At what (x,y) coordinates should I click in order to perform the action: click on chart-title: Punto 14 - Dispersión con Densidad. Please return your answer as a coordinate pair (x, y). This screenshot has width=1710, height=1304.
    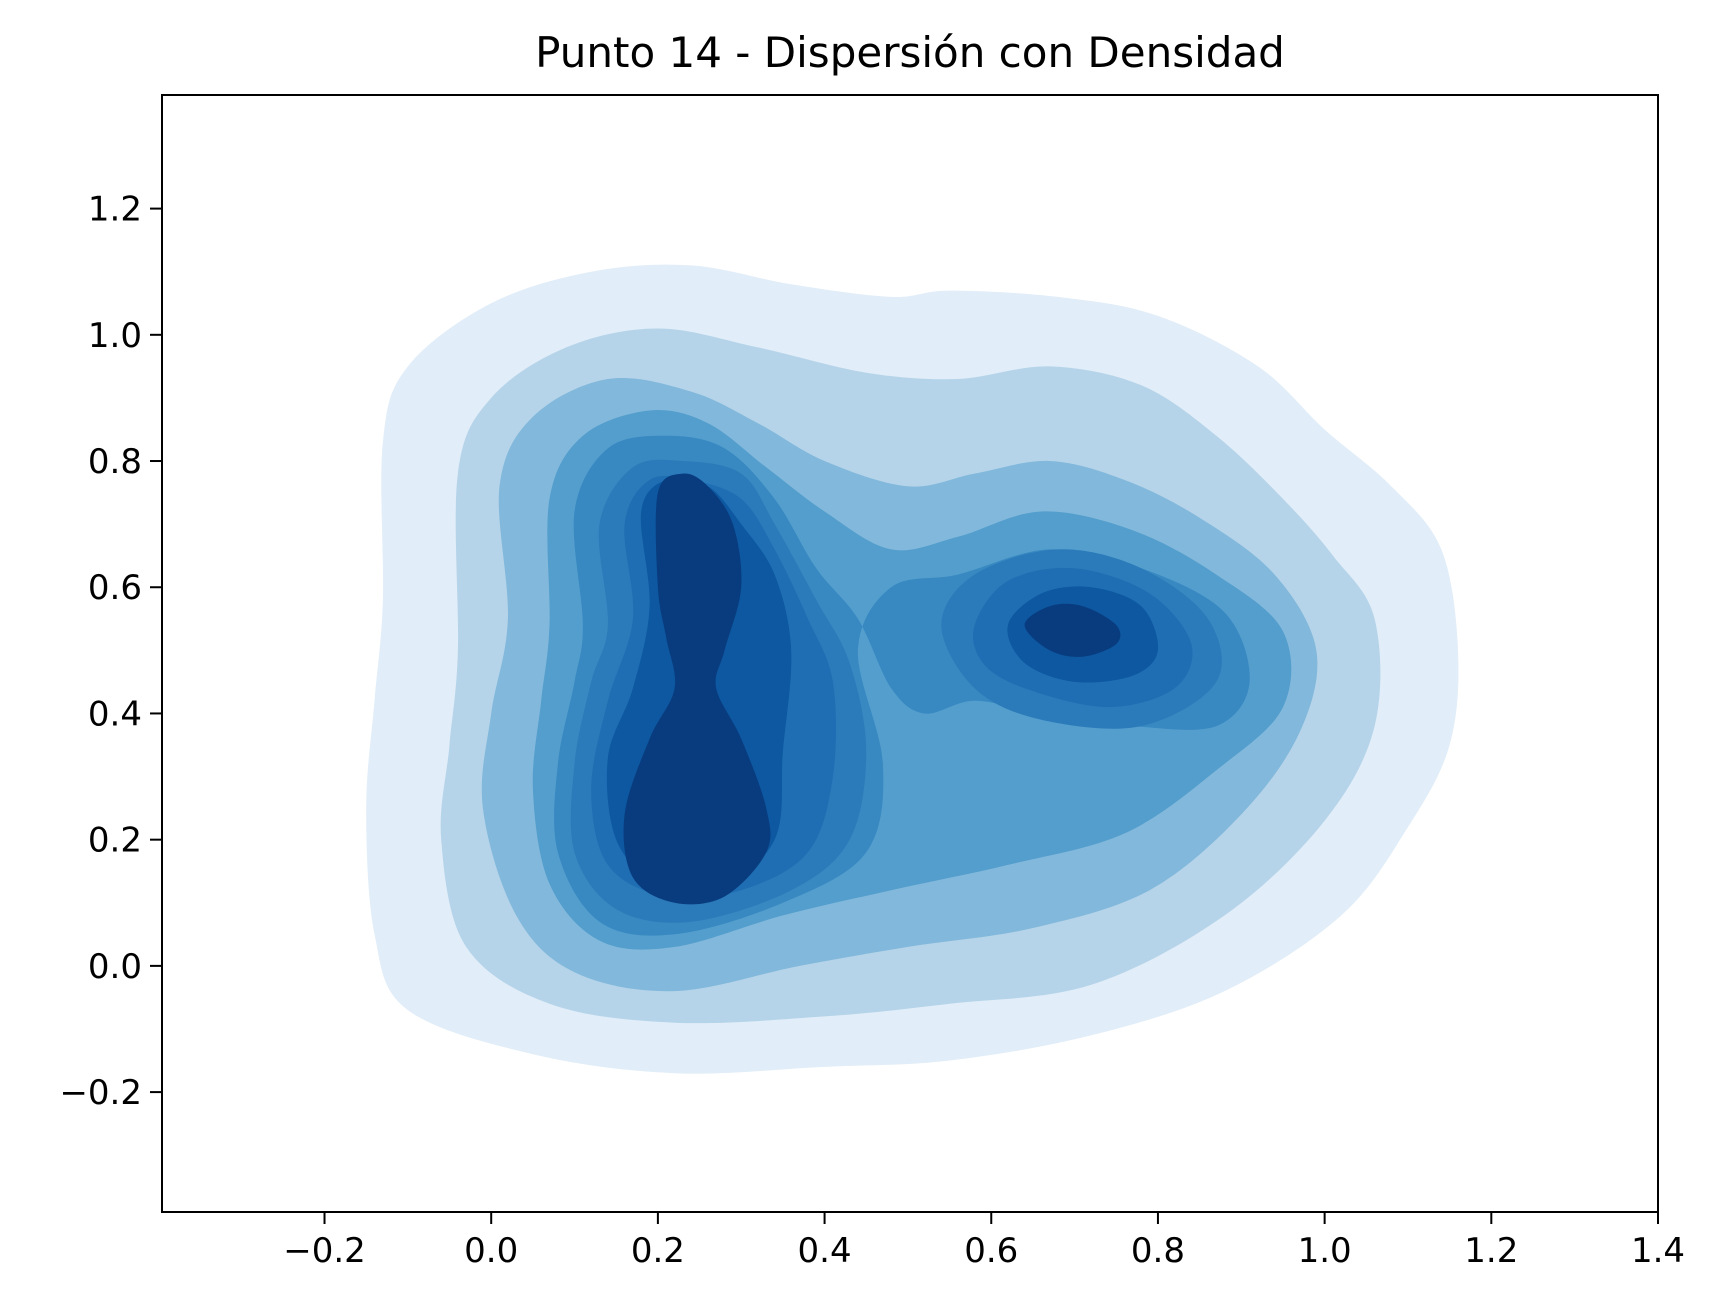
    Looking at the image, I should click on (910, 52).